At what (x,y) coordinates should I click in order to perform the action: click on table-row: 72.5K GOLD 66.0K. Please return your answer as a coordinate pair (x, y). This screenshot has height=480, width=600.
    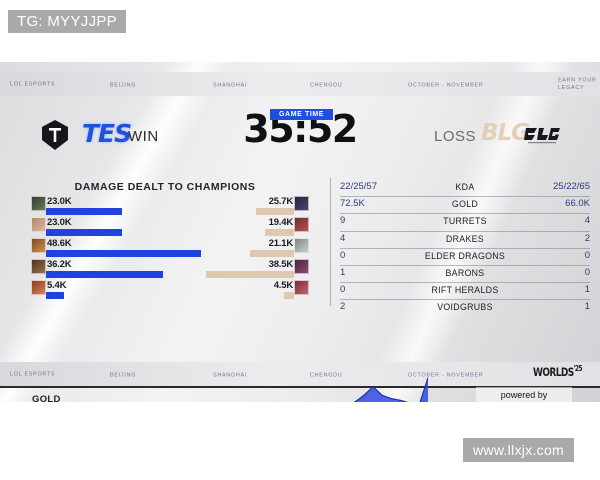
    Looking at the image, I should click on (465, 206).